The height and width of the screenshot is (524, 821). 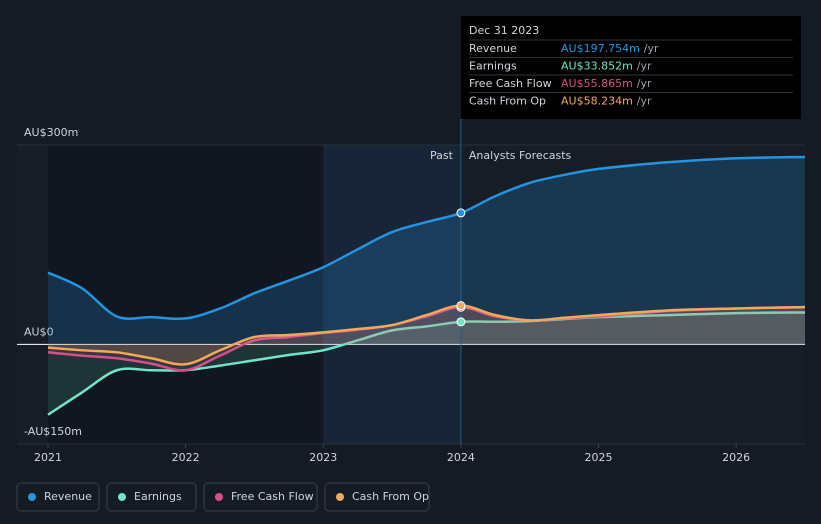 I want to click on tooltip-date: Dec 31 2023, so click(x=504, y=30).